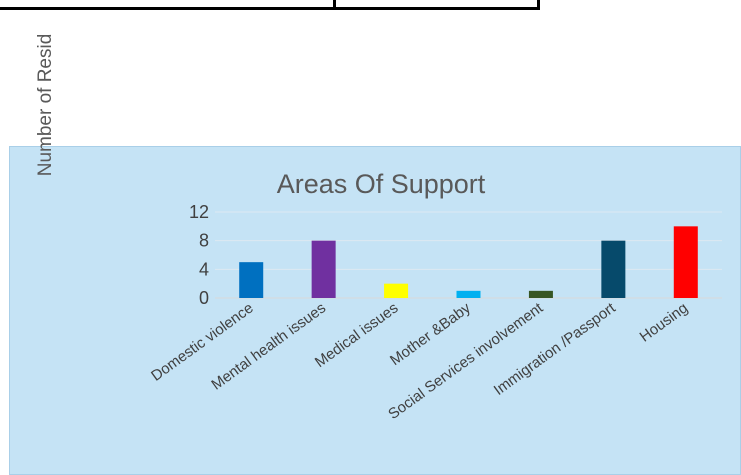  I want to click on header-table-divider, so click(334, 3).